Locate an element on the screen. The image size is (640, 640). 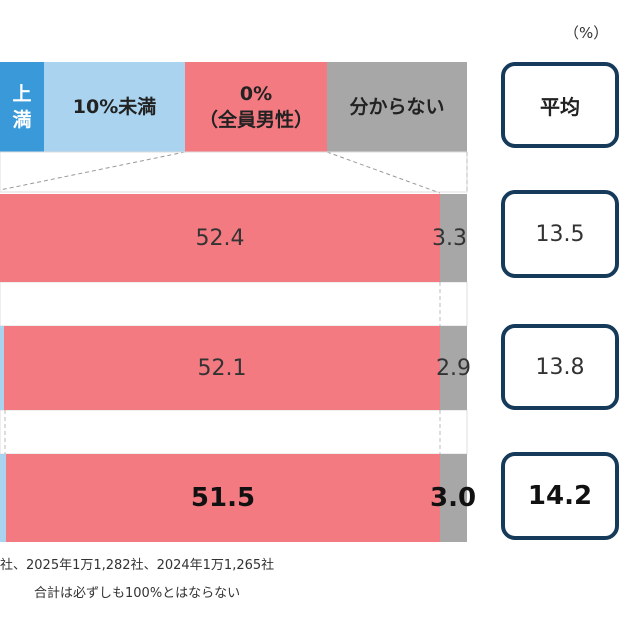
average-value-row2: 13.8 is located at coordinates (560, 367).